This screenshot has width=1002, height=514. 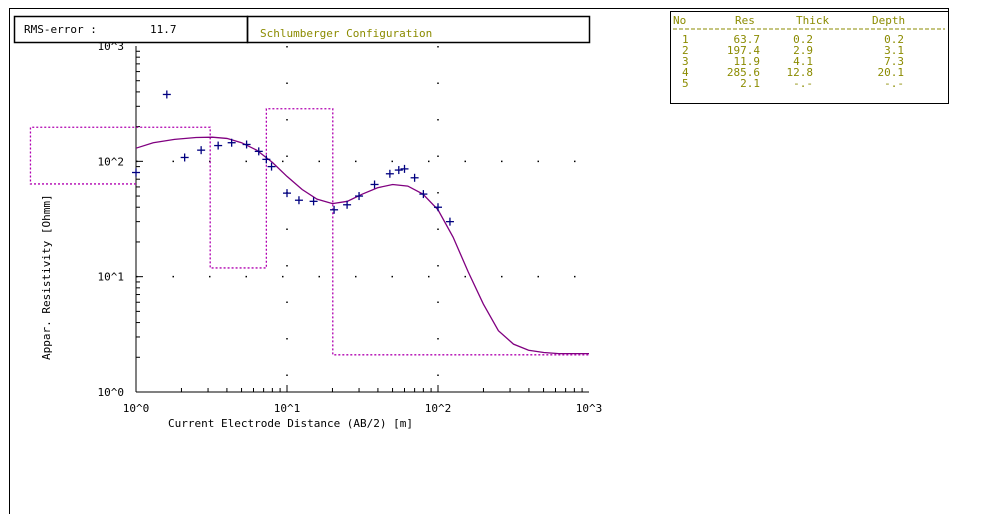 I want to click on table-cell: 63.7, so click(x=747, y=39).